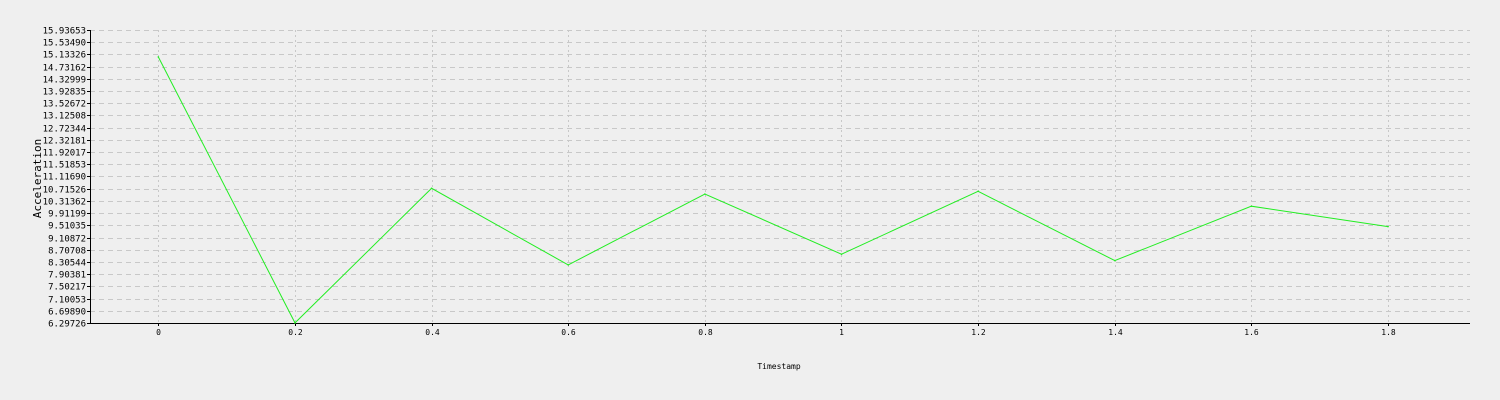 The width and height of the screenshot is (1500, 400). What do you see at coordinates (64, 130) in the screenshot?
I see `y-tick-label: 12.72344` at bounding box center [64, 130].